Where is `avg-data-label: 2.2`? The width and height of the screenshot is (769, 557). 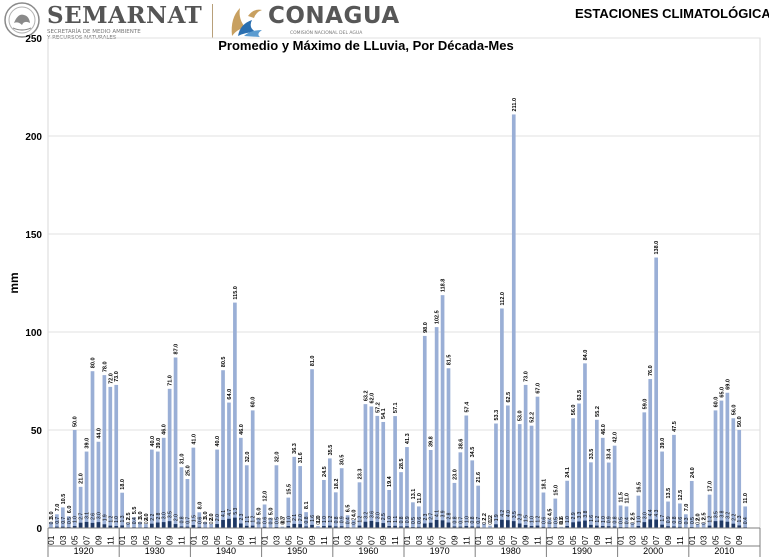 avg-data-label: 2.2 is located at coordinates (153, 517).